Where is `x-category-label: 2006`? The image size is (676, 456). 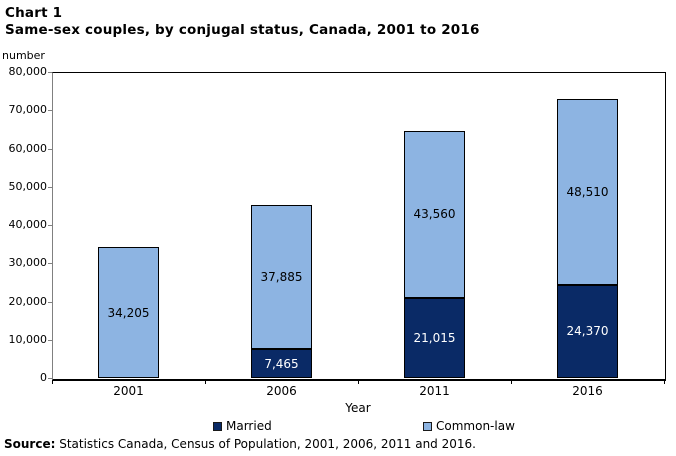 x-category-label: 2006 is located at coordinates (281, 391).